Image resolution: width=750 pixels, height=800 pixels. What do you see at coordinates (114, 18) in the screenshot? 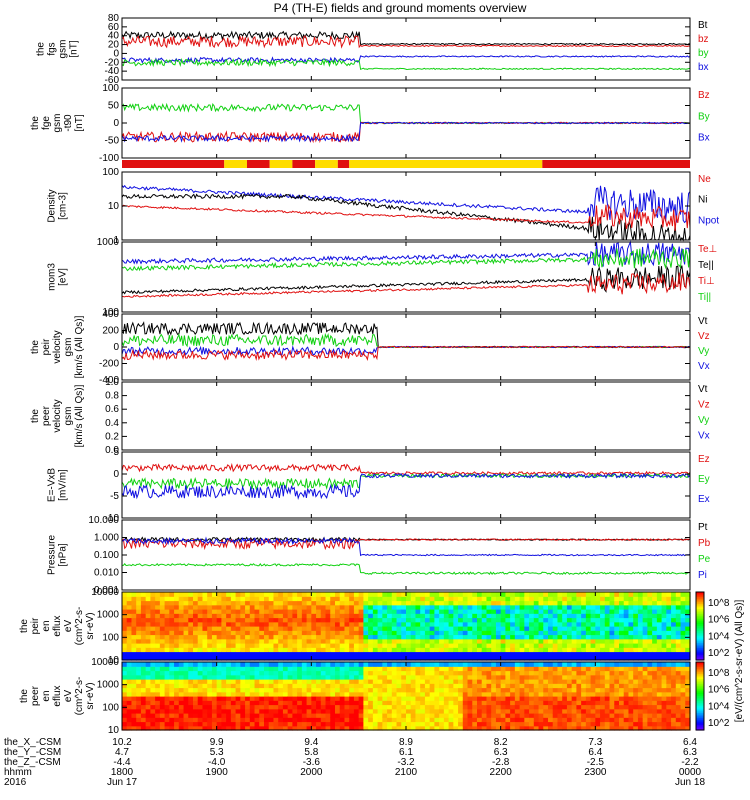
I see `y-tick-label: 80` at bounding box center [114, 18].